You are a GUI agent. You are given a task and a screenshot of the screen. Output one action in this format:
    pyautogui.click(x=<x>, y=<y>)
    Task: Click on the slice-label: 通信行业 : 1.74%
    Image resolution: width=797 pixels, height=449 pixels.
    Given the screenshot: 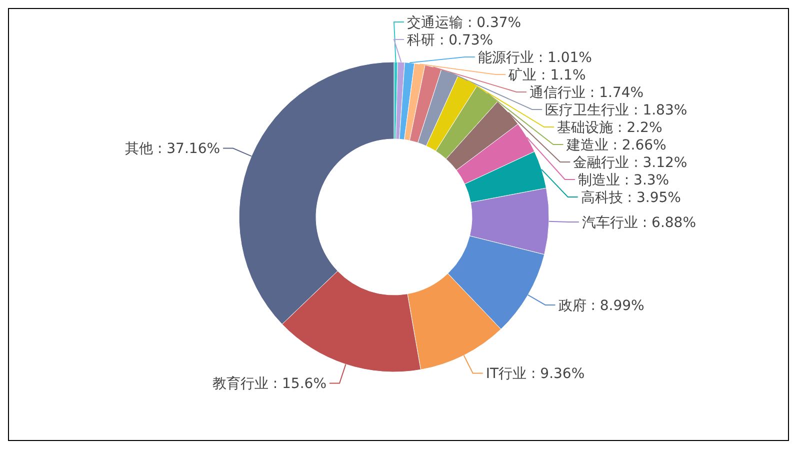 What is the action you would take?
    pyautogui.click(x=586, y=92)
    